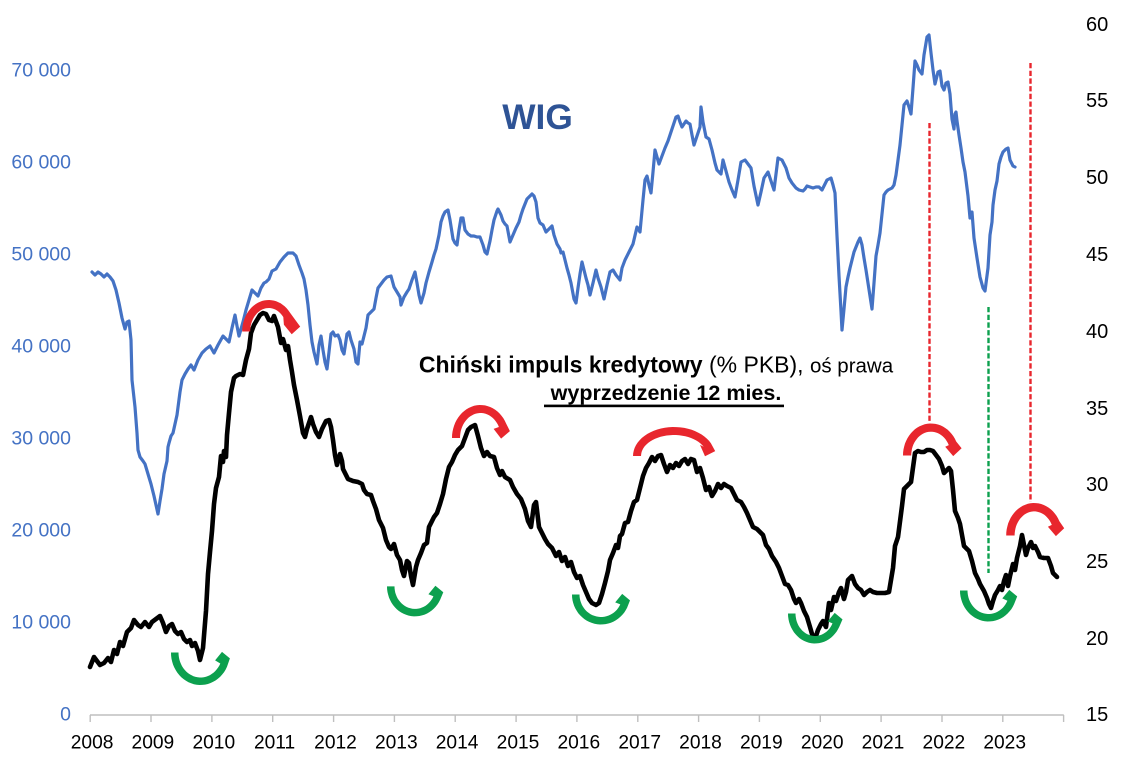 This screenshot has height=772, width=1122. Describe the element at coordinates (41, 347) in the screenshot. I see `svg-text: 40 000` at that location.